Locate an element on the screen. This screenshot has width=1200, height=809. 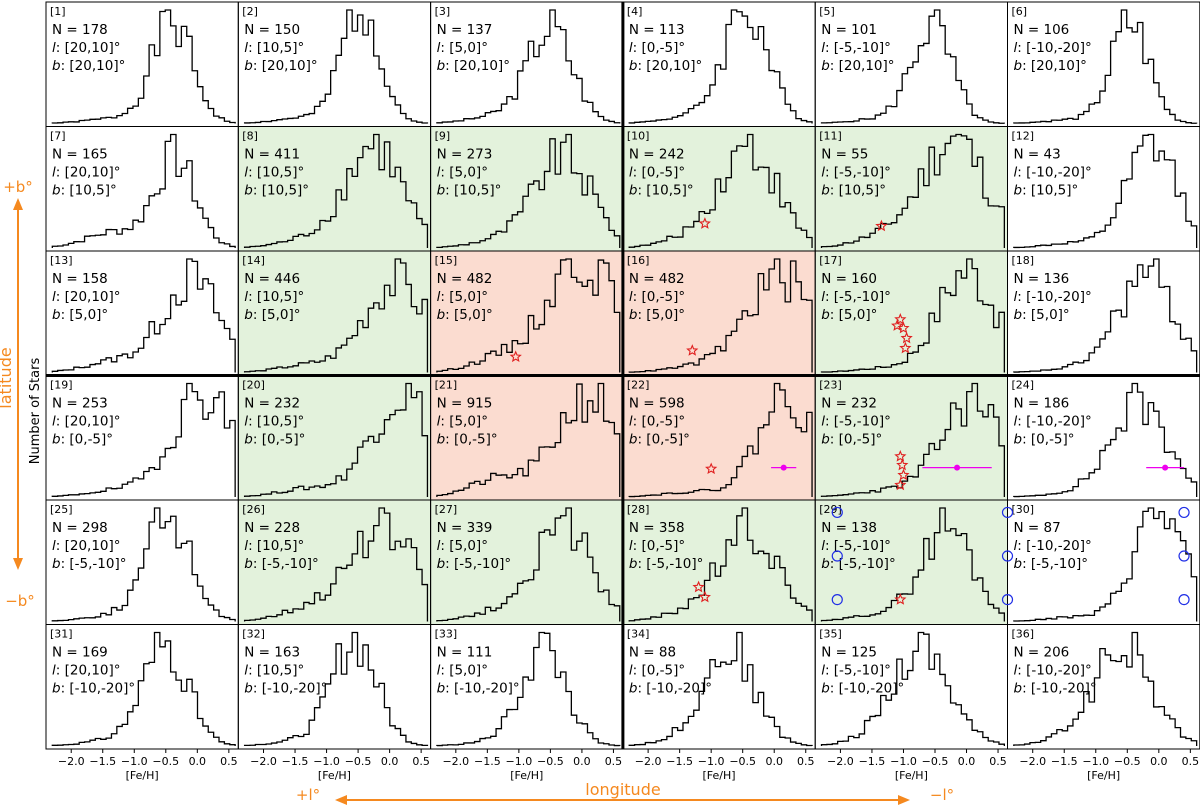
panel-21: [21] N = 915 l: [5,0]° b: [0,-5]° is located at coordinates (526, 437).